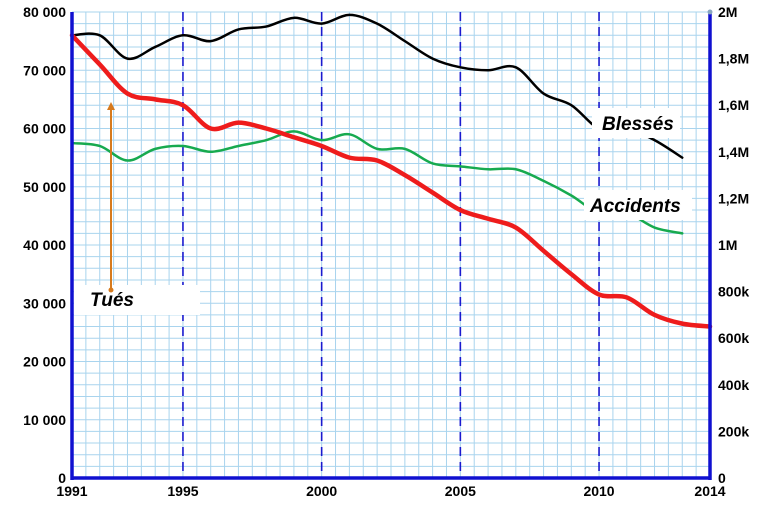  I want to click on y-left-tick-label: 40 000, so click(44, 245).